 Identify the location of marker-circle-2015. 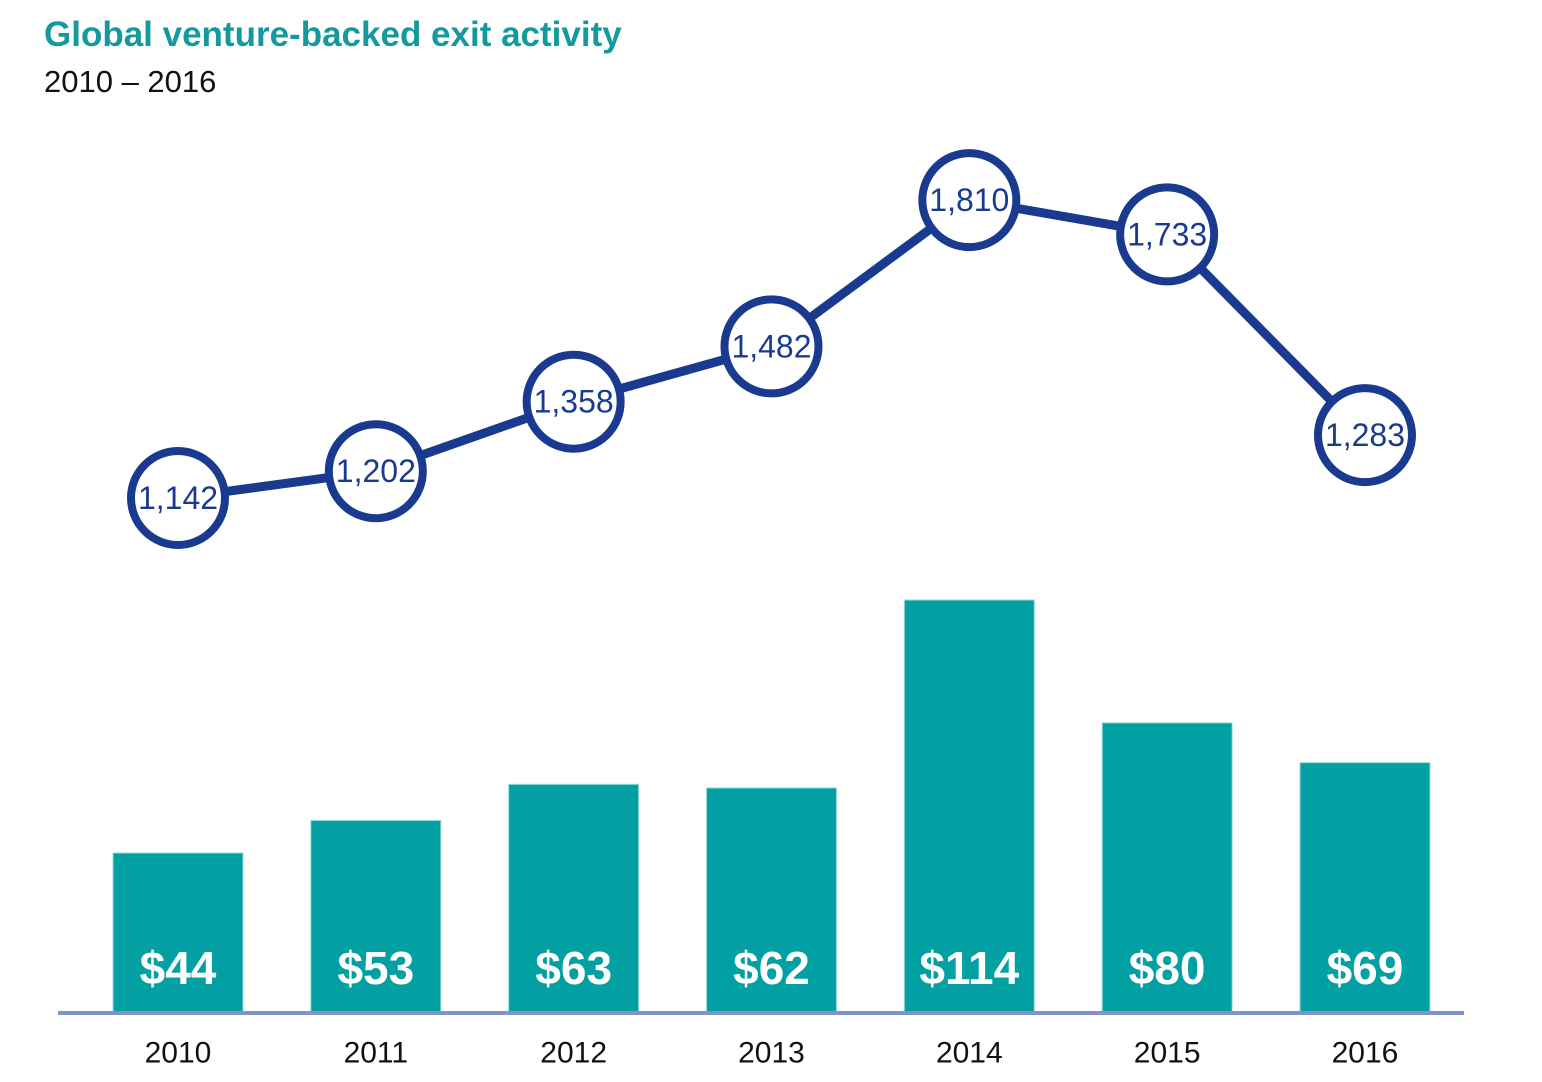
(1167, 234).